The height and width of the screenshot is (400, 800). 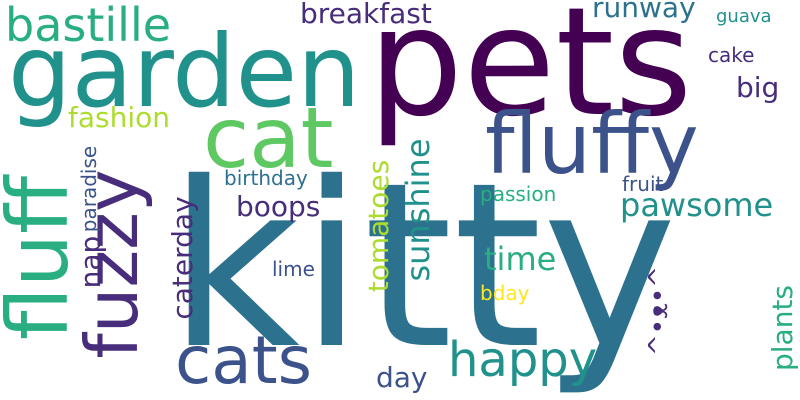 I want to click on word-guava: guava, so click(x=744, y=16).